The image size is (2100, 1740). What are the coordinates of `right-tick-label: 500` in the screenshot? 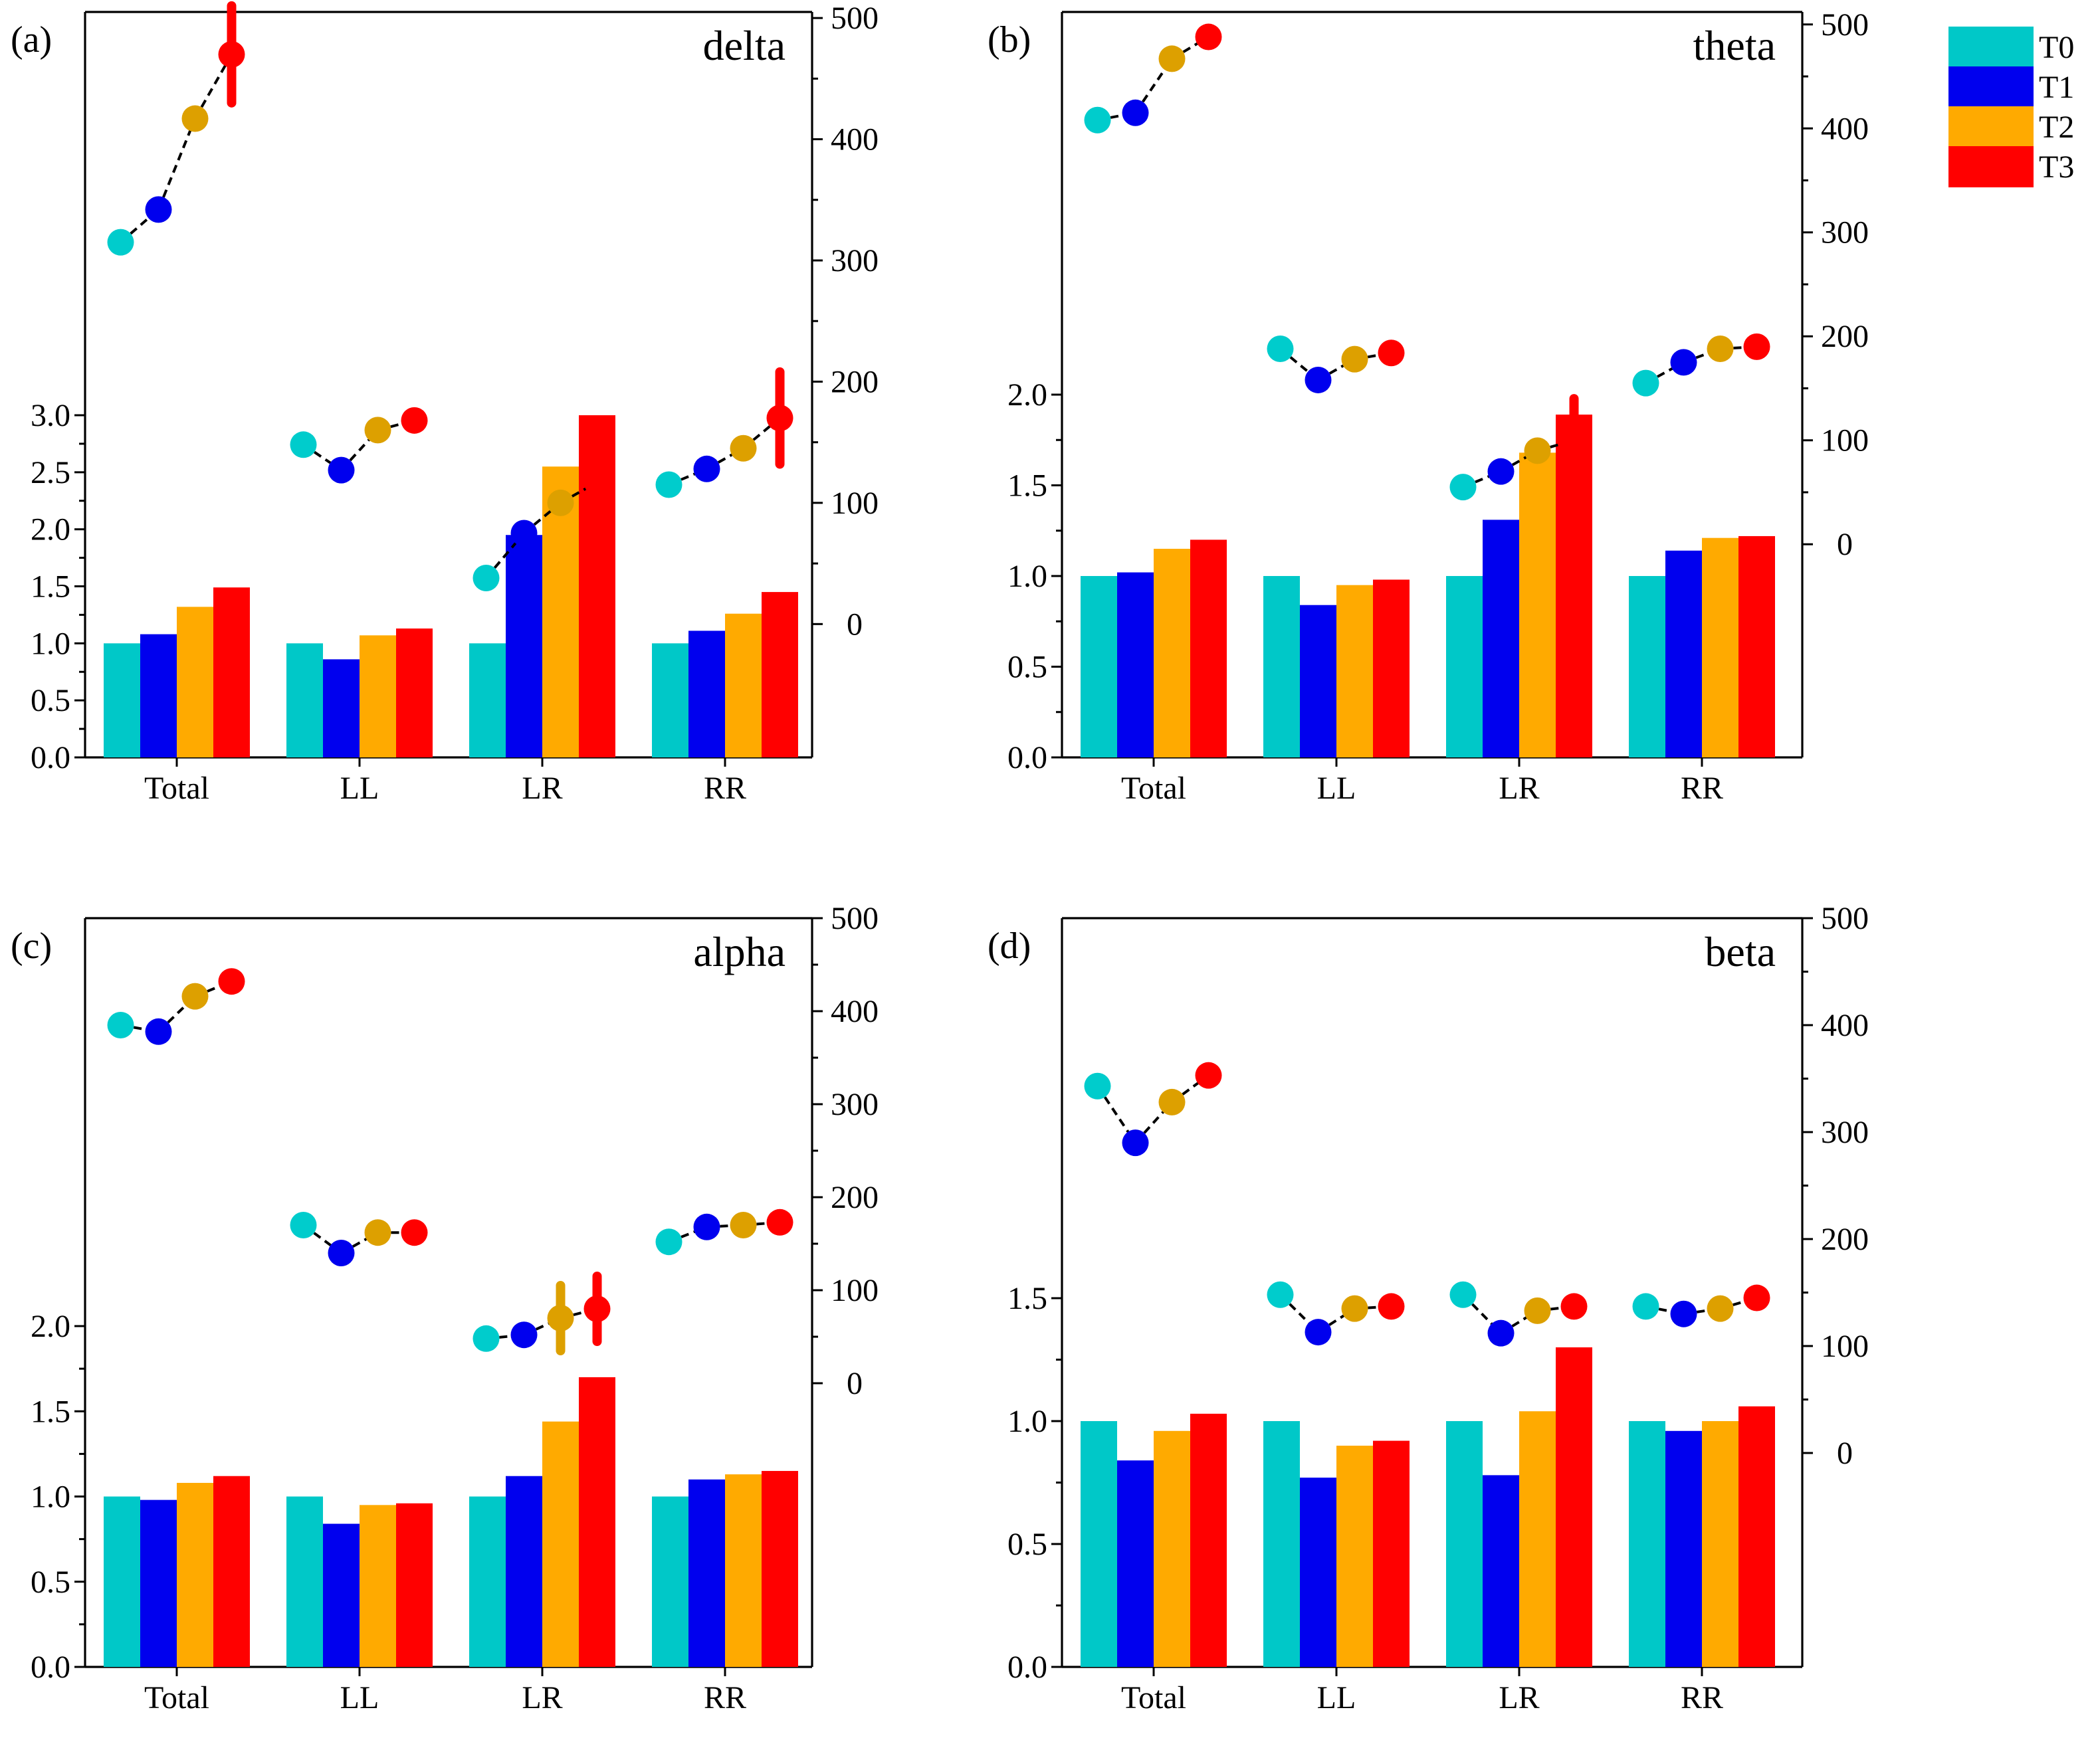 It's located at (1845, 25).